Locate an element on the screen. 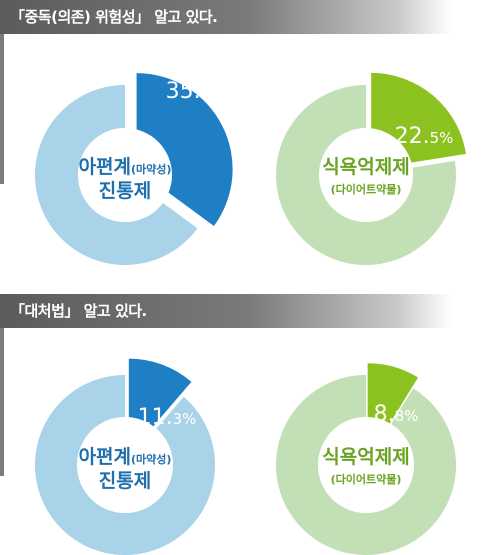 The height and width of the screenshot is (555, 482). donut-chart-opioid-risk: 35.1% 아편계(마약성)진통제 is located at coordinates (133, 169).